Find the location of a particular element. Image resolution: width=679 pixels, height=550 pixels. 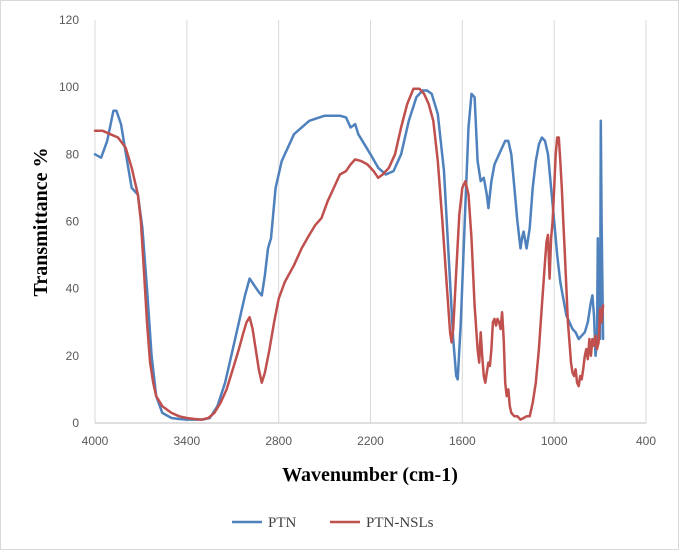

x-tick-label: 1600 is located at coordinates (462, 441).